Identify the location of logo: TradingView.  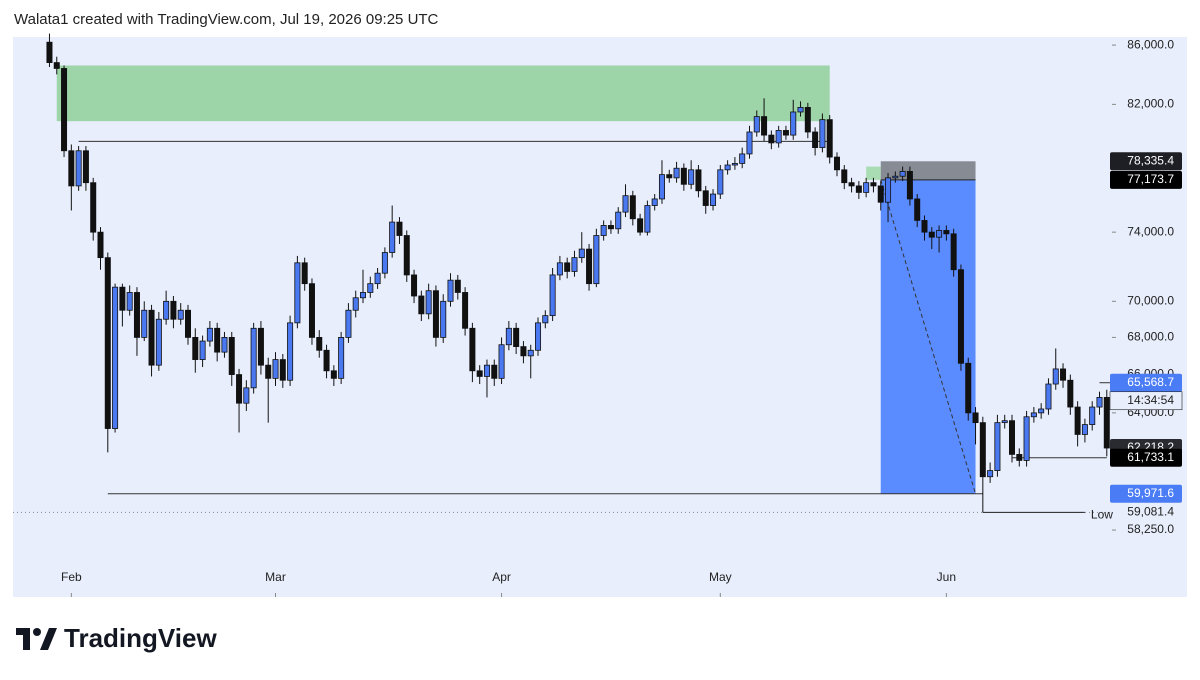
(116, 638).